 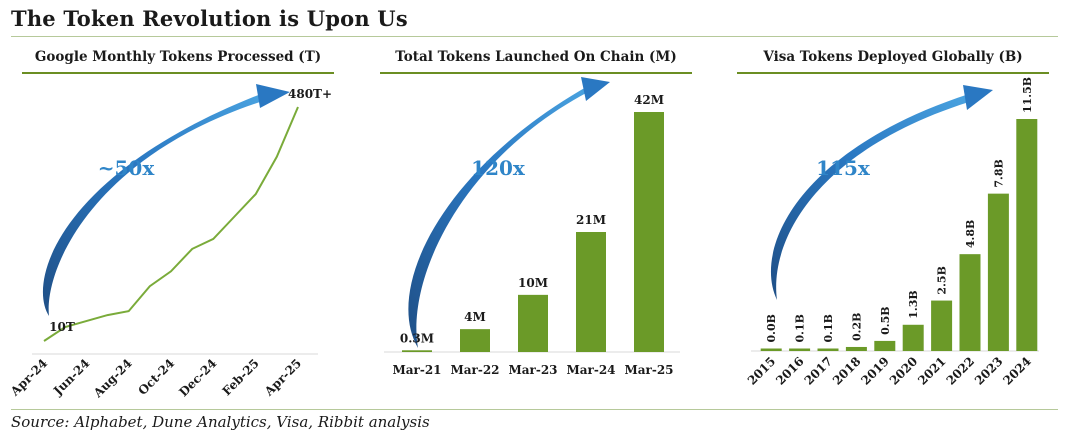 I want to click on x-tick-label: 2024, so click(x=1017, y=371).